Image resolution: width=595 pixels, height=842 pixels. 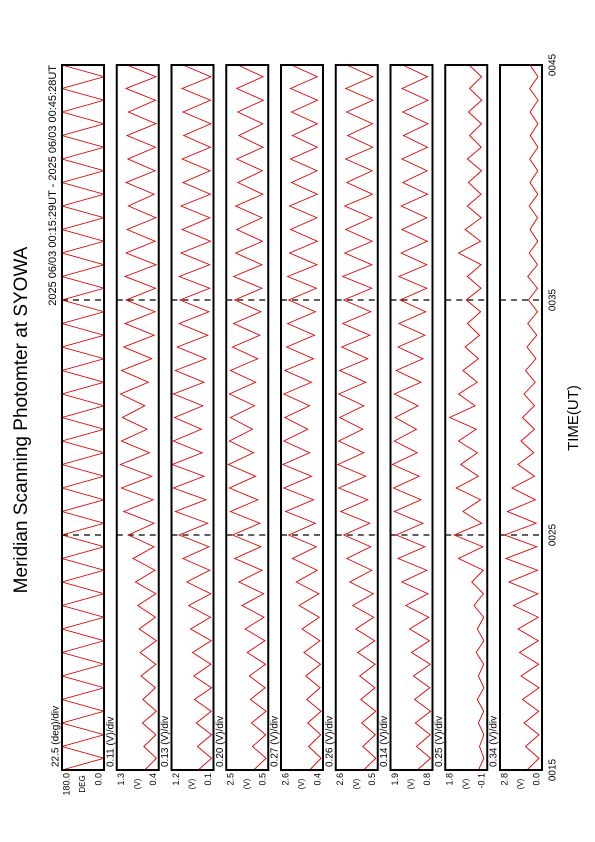 What do you see at coordinates (553, 534) in the screenshot?
I see `x-tick-label: 0025` at bounding box center [553, 534].